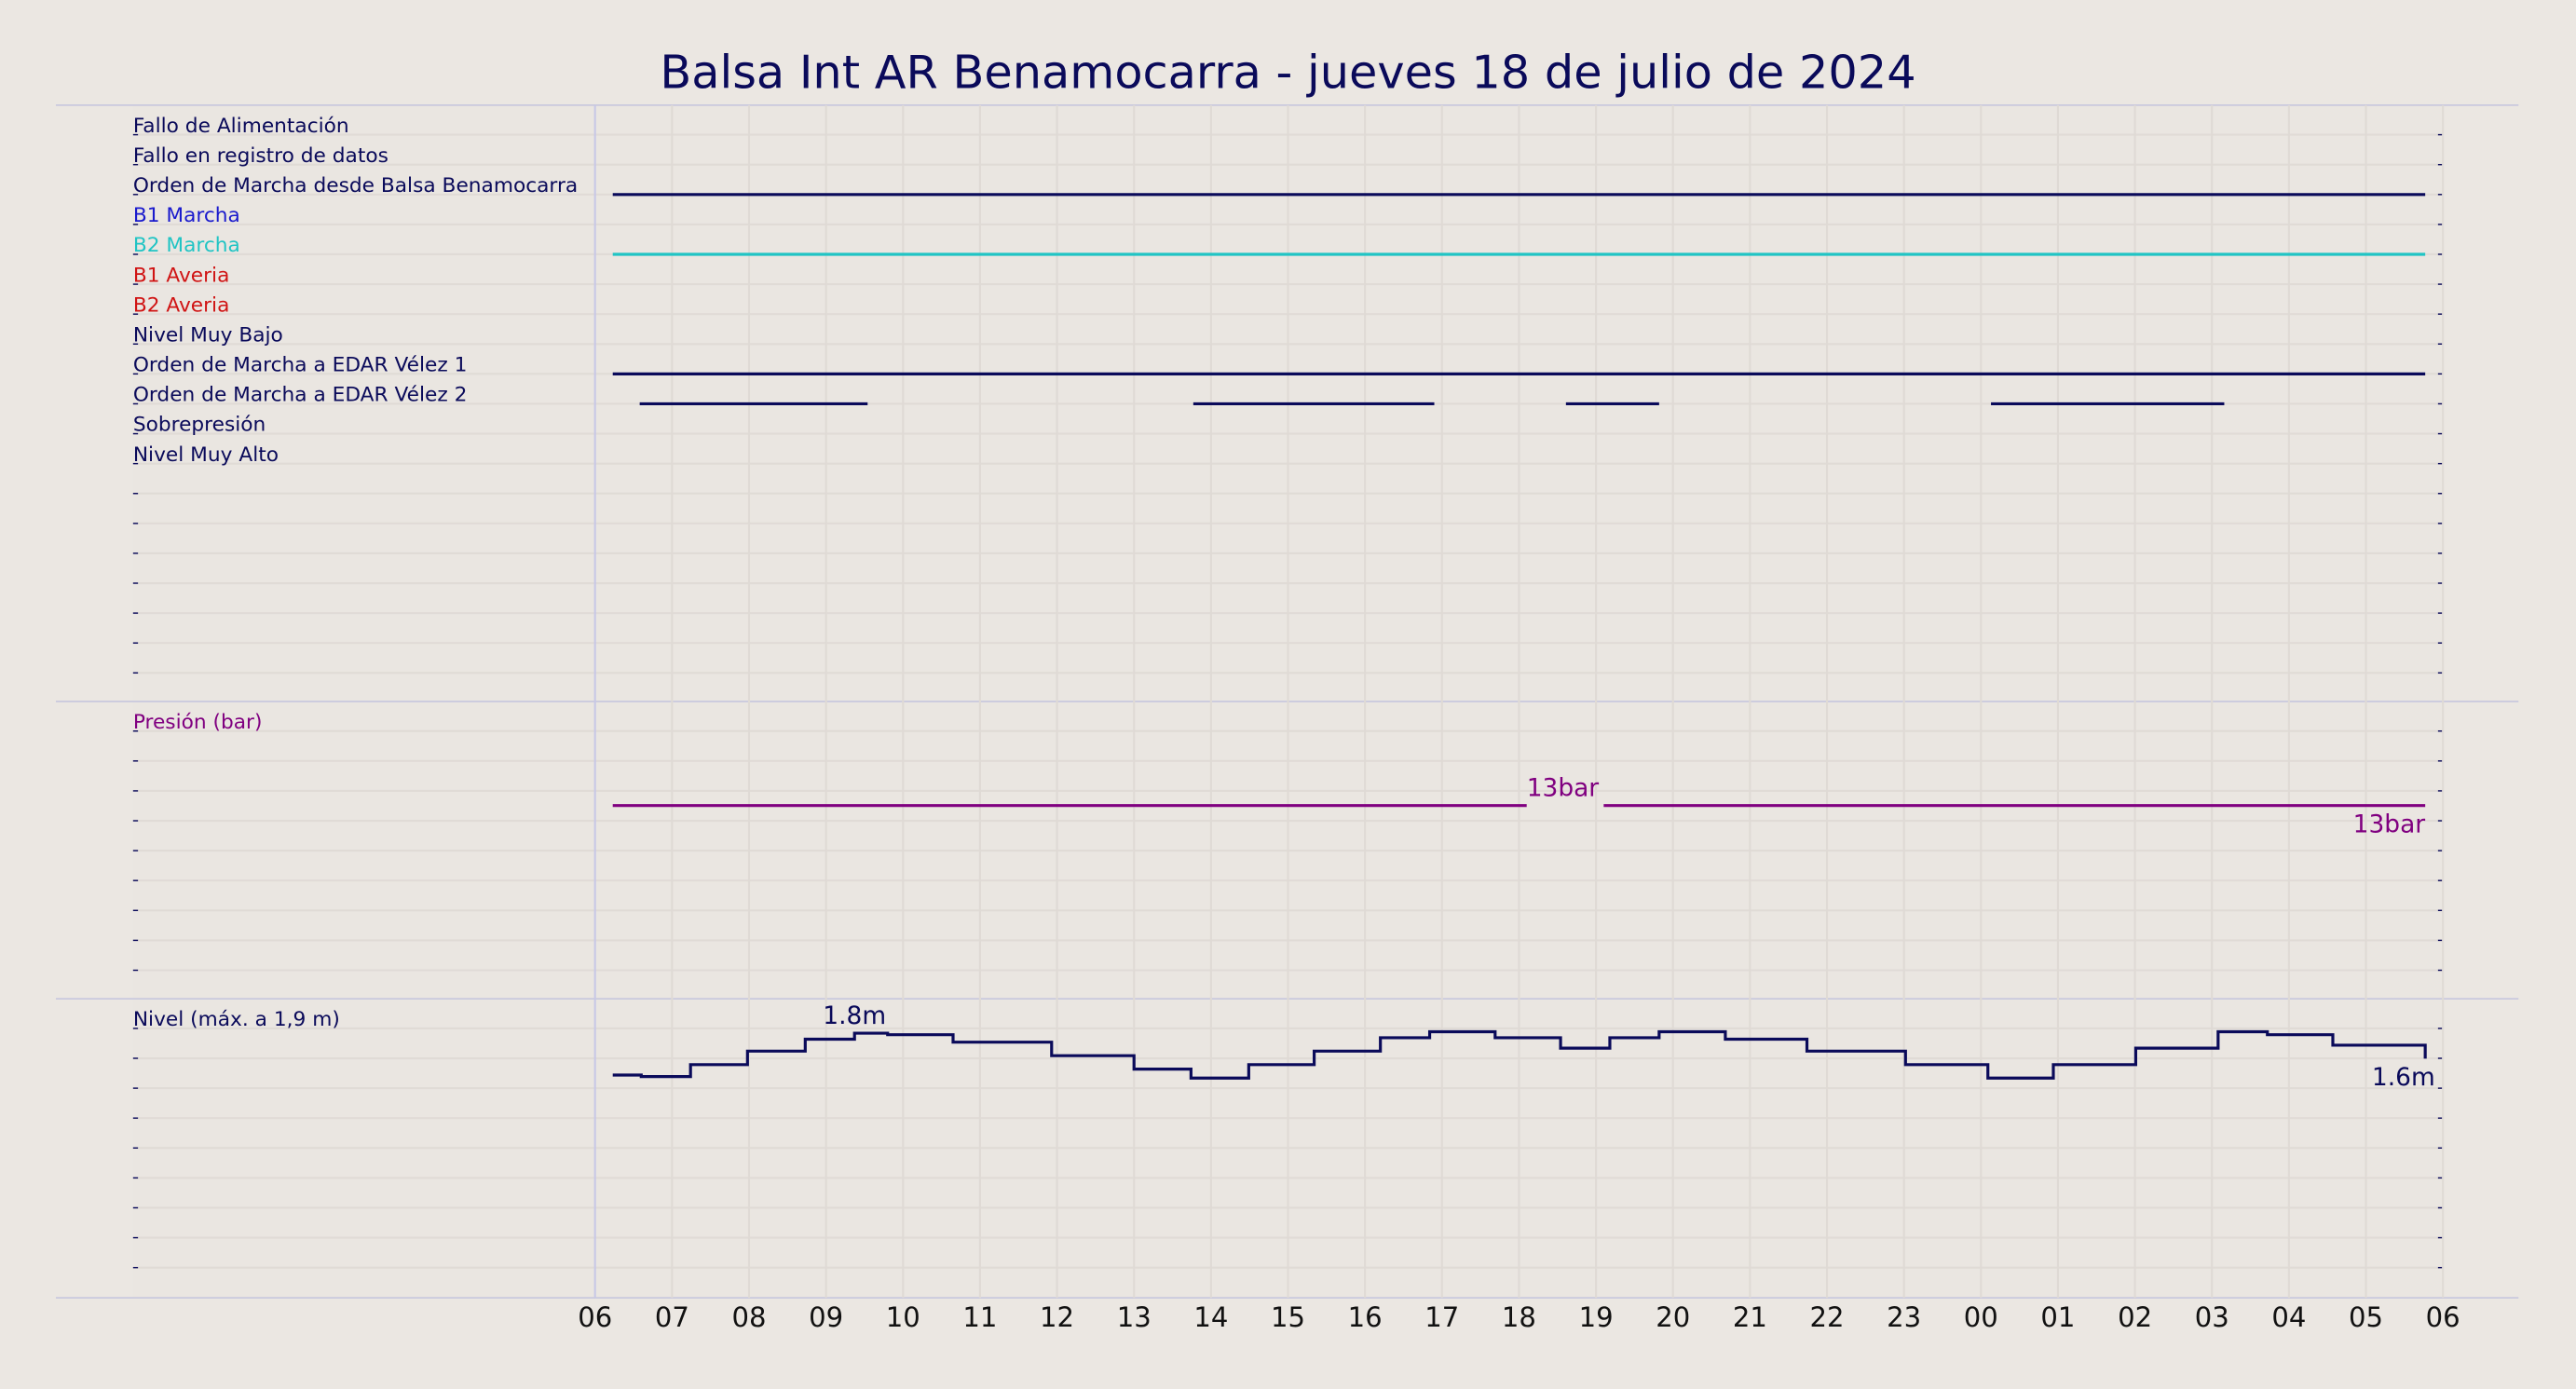 This screenshot has height=1389, width=2576. Describe the element at coordinates (1057, 1317) in the screenshot. I see `x-tick-label: 12` at that location.